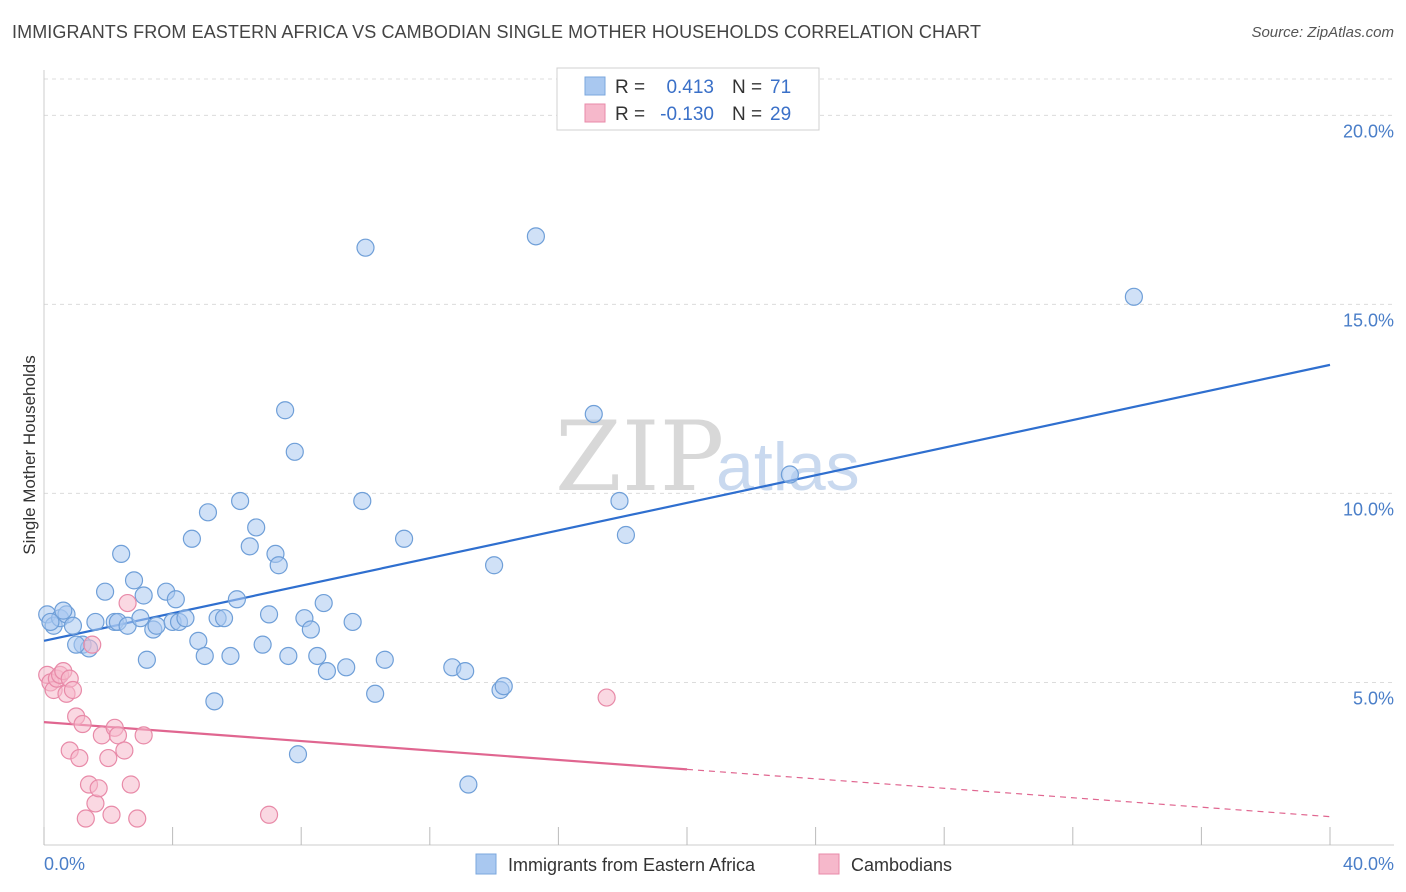 This screenshot has width=1406, height=892. Describe the element at coordinates (829, 864) in the screenshot. I see `bottom-legend-swatch-pink` at that location.